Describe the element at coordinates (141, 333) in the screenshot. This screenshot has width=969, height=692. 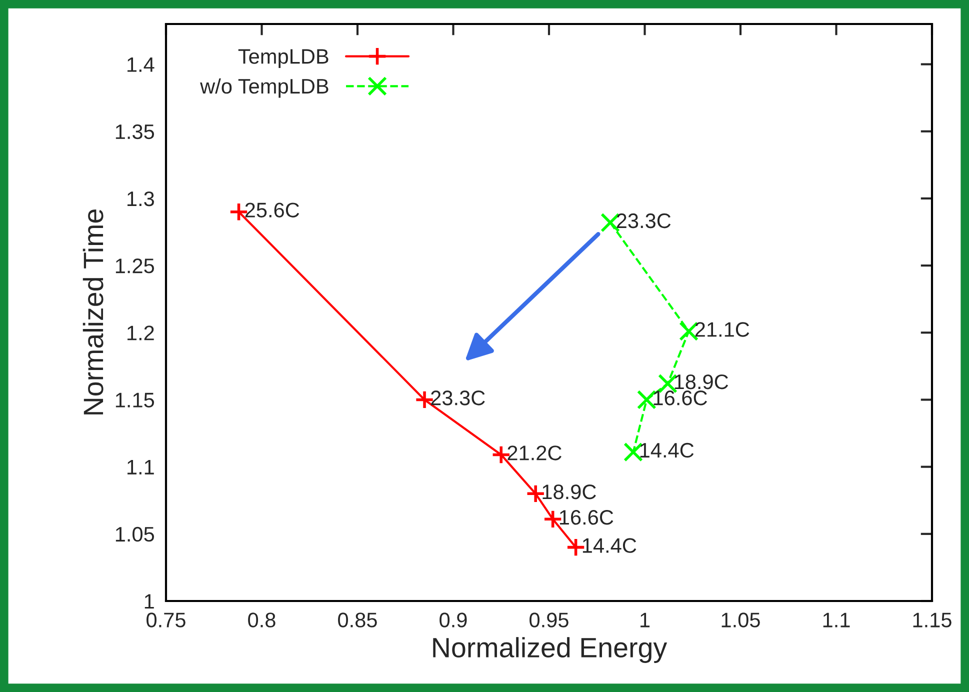
I see `y-tick-label: 1.2` at that location.